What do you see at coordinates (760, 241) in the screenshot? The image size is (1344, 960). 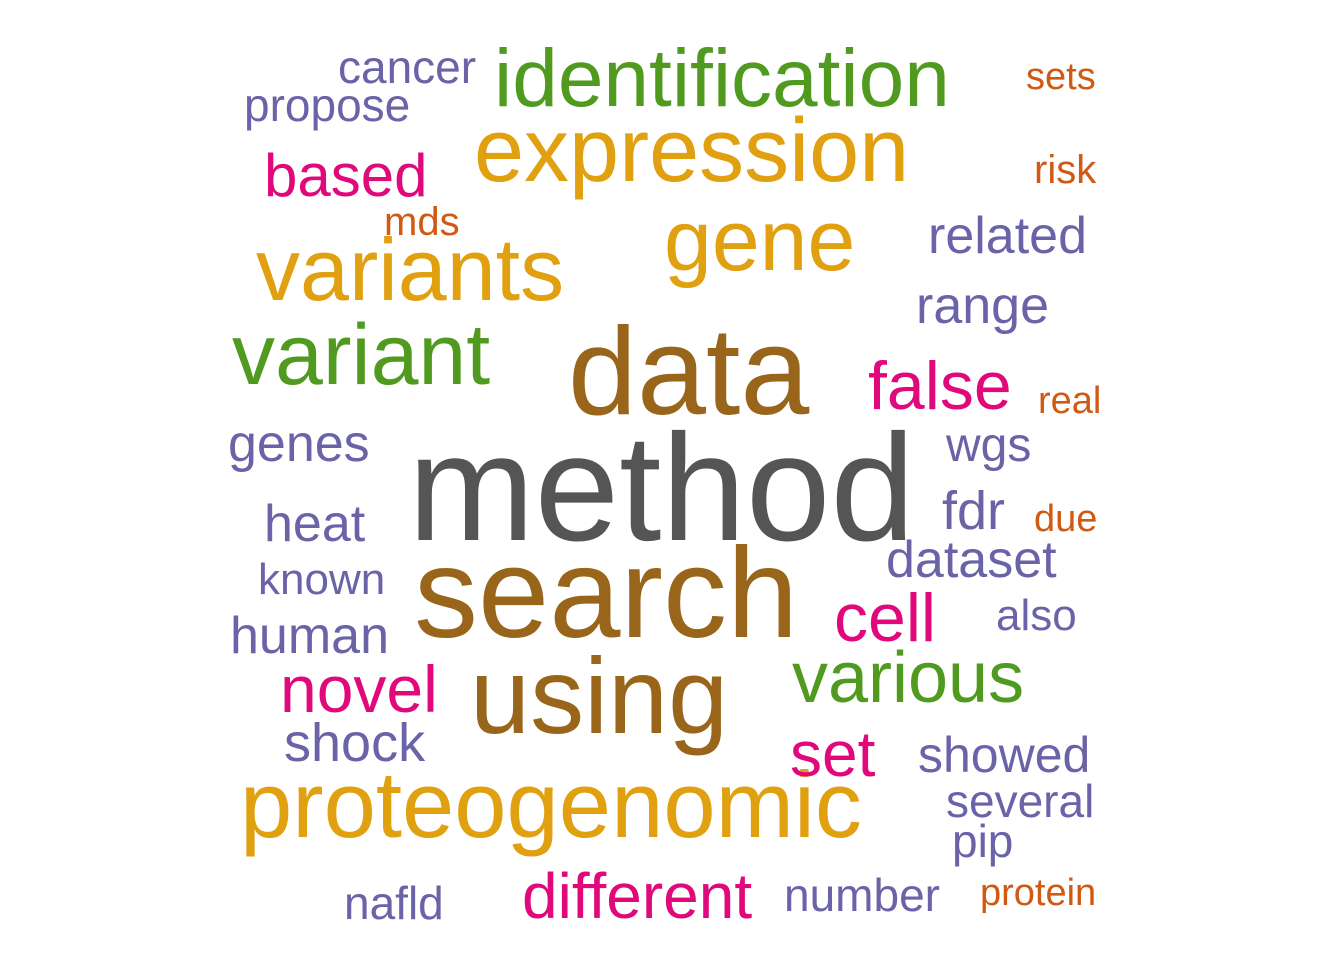 I see `word-gene: gene` at bounding box center [760, 241].